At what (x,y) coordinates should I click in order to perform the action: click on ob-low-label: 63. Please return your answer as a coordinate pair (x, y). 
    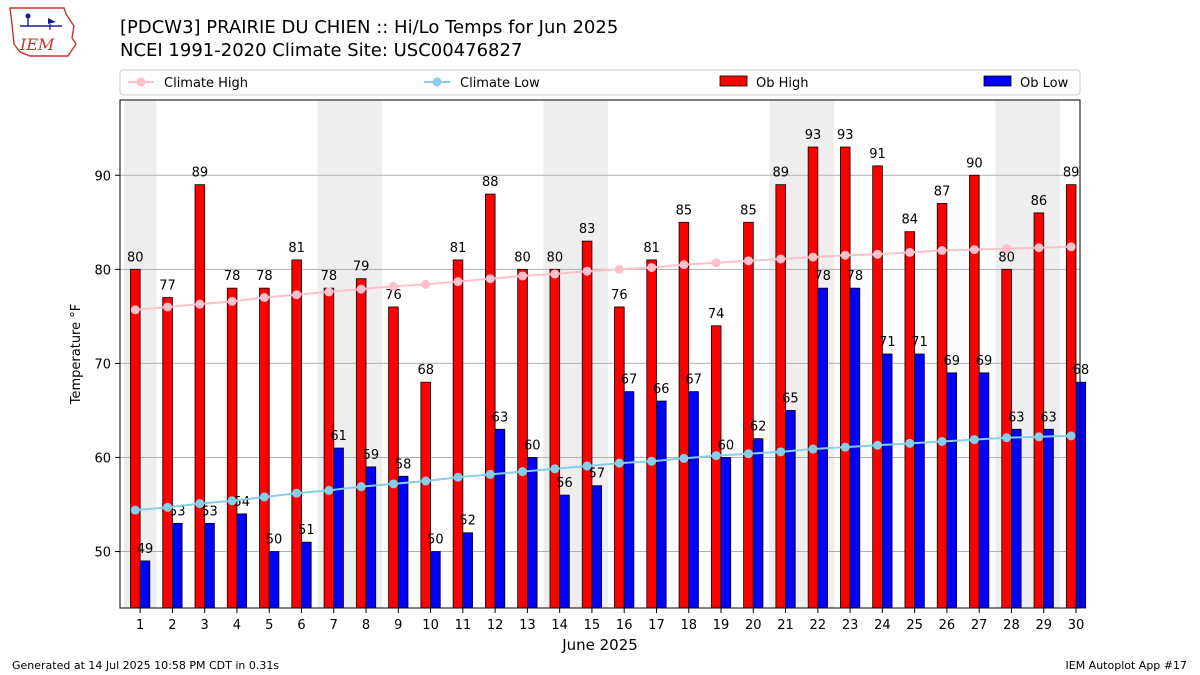
    Looking at the image, I should click on (1016, 417).